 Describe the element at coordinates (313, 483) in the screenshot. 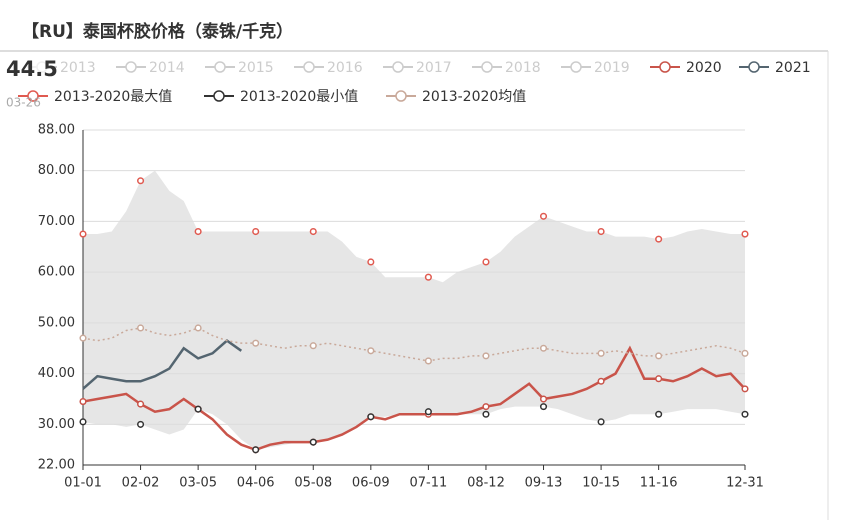

I see `x-tick-label: 05-08` at that location.